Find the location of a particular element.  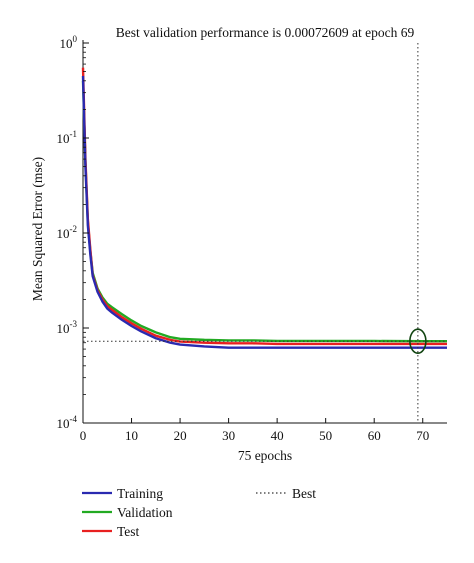

legend: Training Validation Test Best is located at coordinates (199, 512).